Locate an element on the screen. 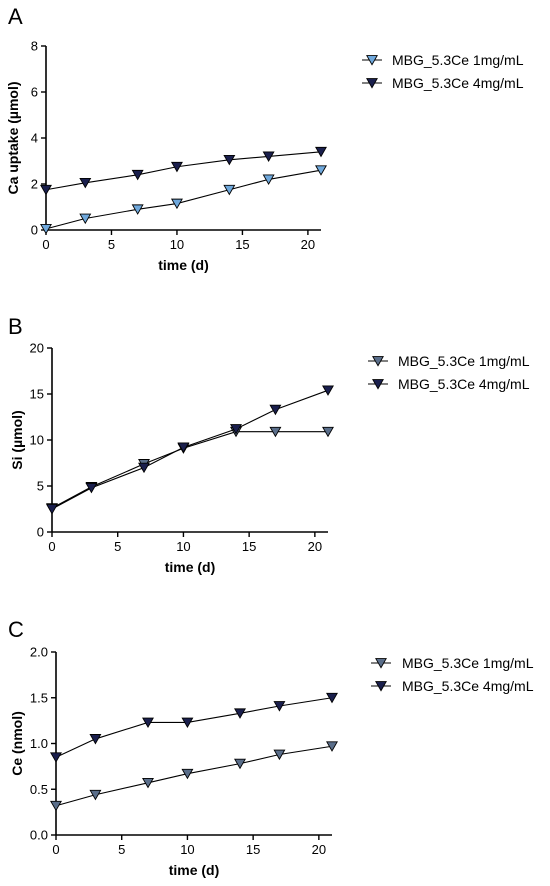  panel-letter: B is located at coordinates (15, 326).